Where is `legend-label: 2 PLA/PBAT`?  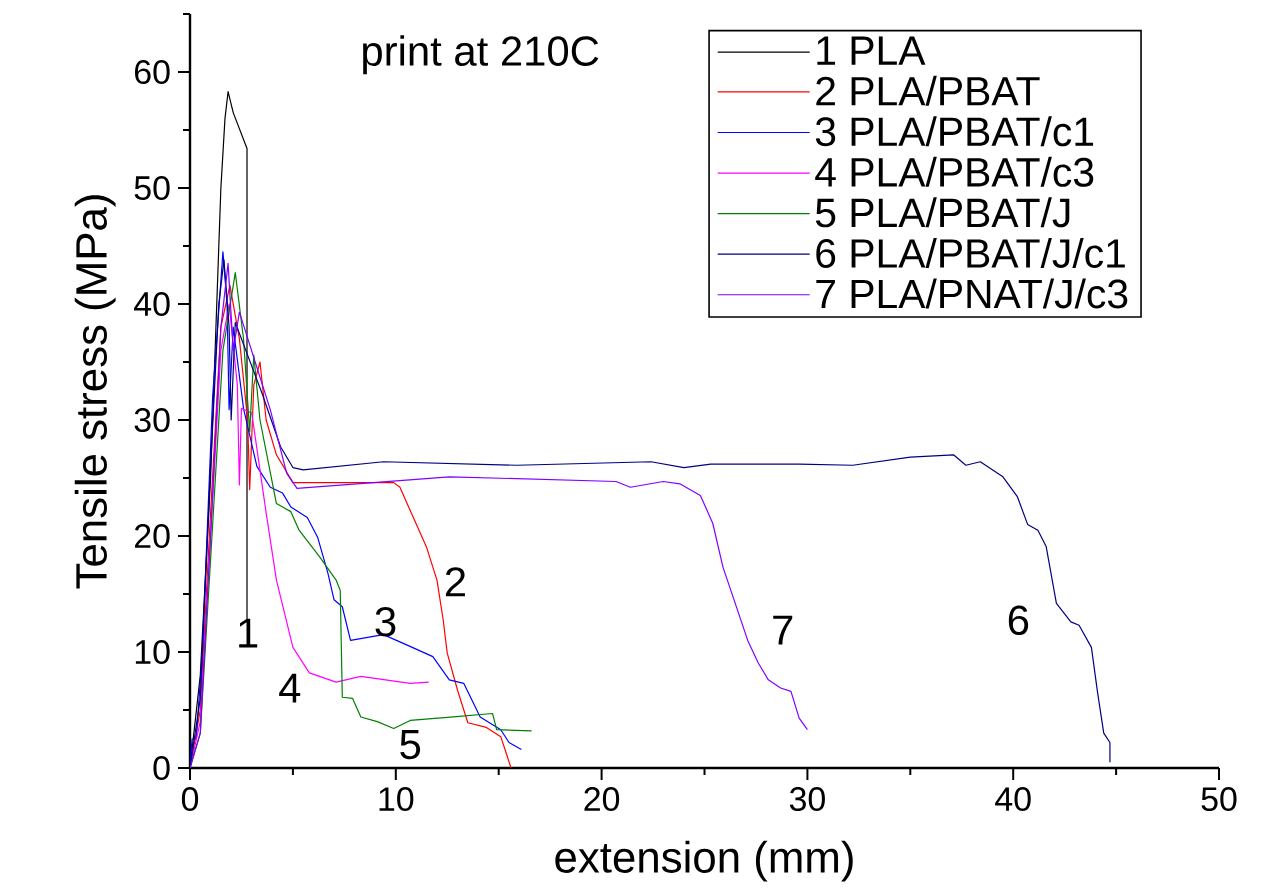
legend-label: 2 PLA/PBAT is located at coordinates (928, 90).